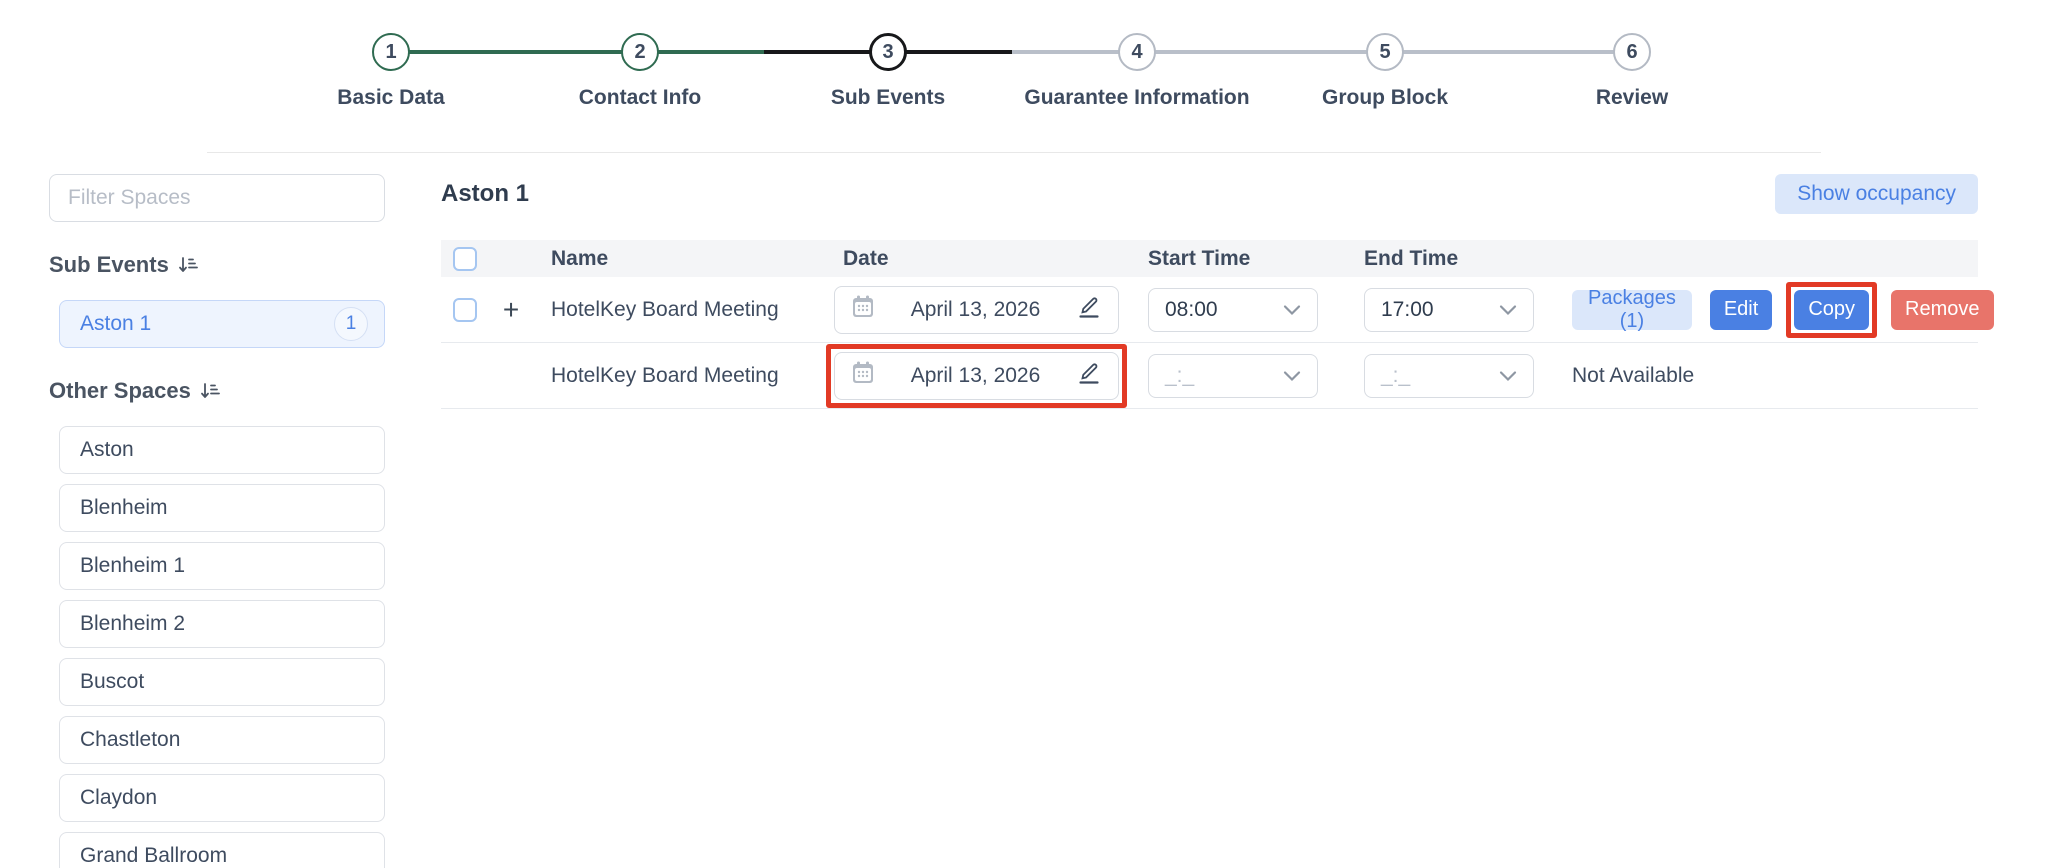 The image size is (2072, 868). What do you see at coordinates (351, 324) in the screenshot?
I see `sub-event-count-badge: 1` at bounding box center [351, 324].